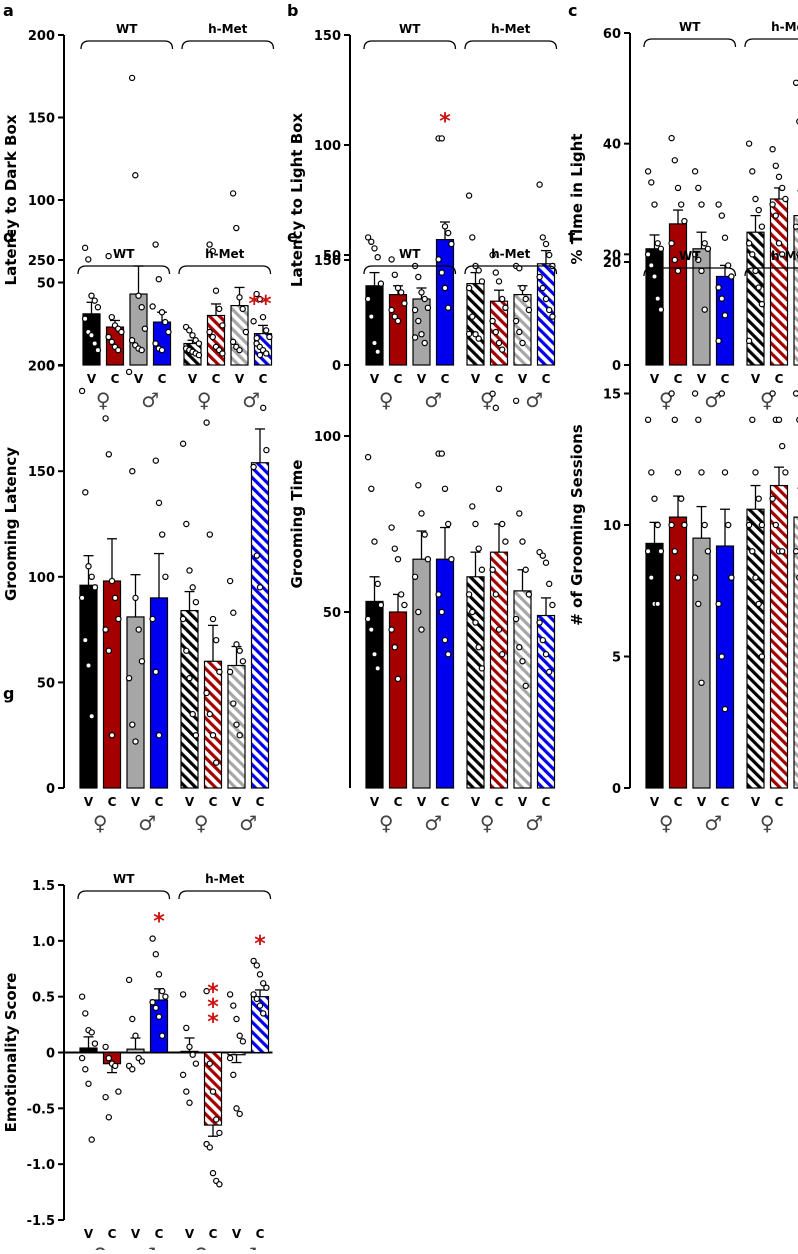 This screenshot has width=798, height=1254. What do you see at coordinates (616, 789) in the screenshot?
I see `y-tick-label: 0` at bounding box center [616, 789].